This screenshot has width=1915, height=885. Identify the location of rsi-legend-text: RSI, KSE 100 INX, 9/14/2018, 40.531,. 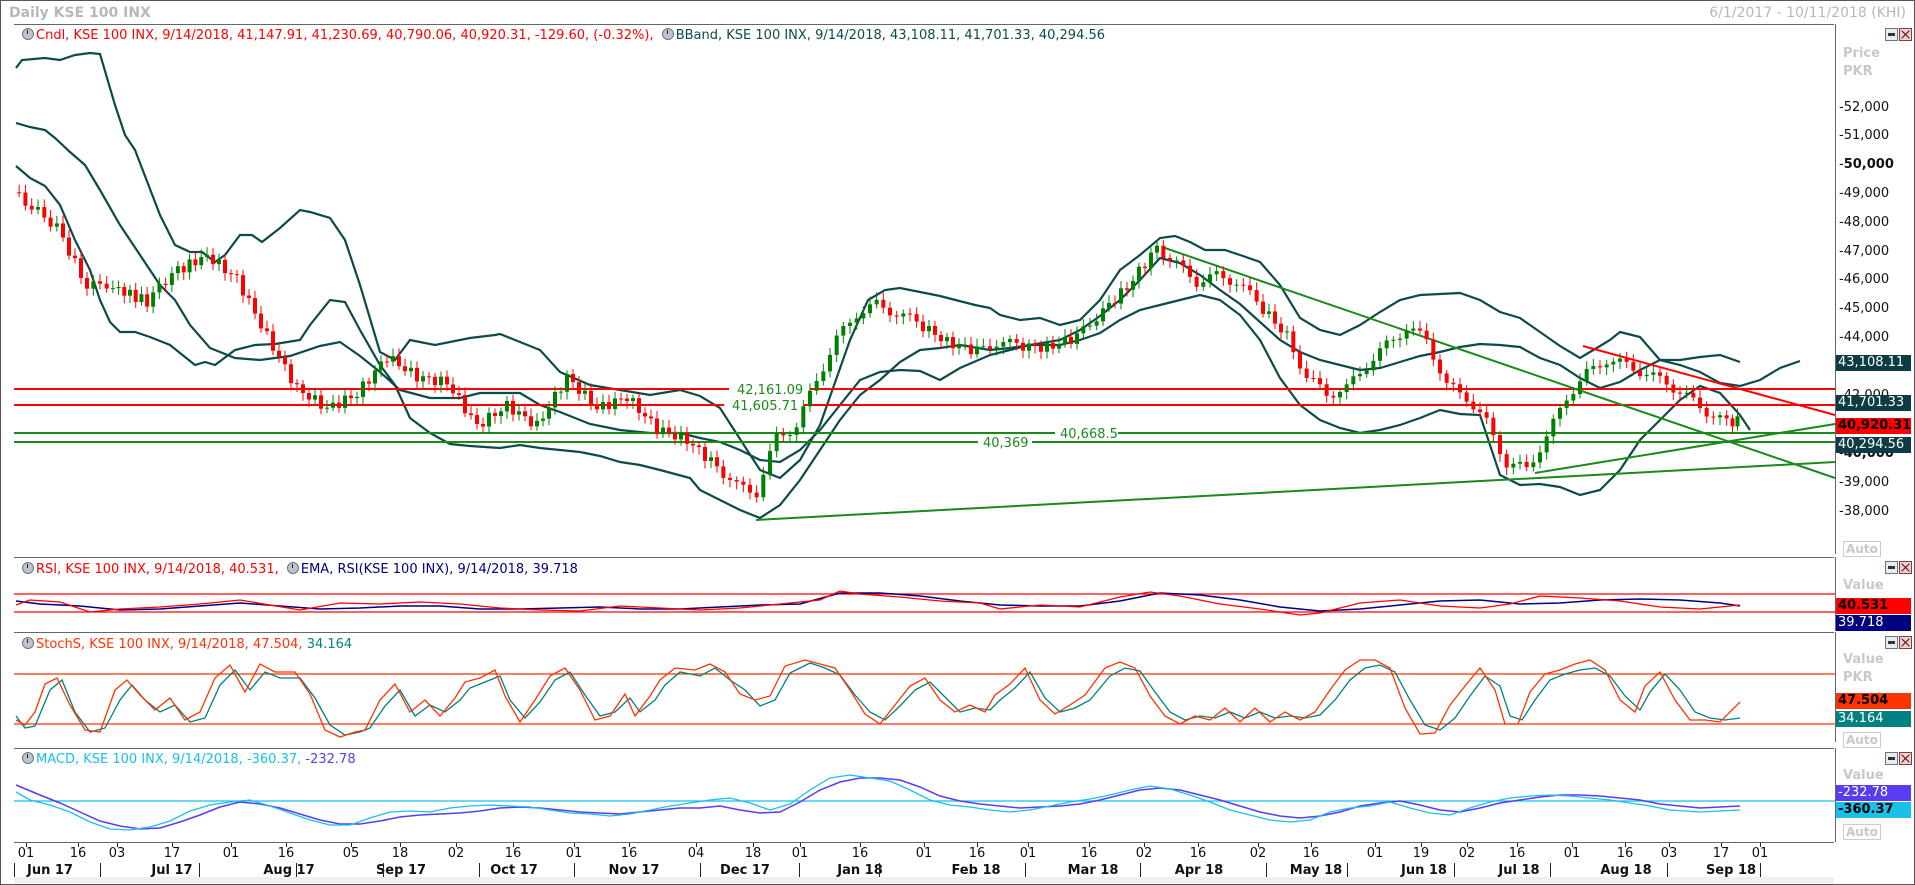
(157, 569).